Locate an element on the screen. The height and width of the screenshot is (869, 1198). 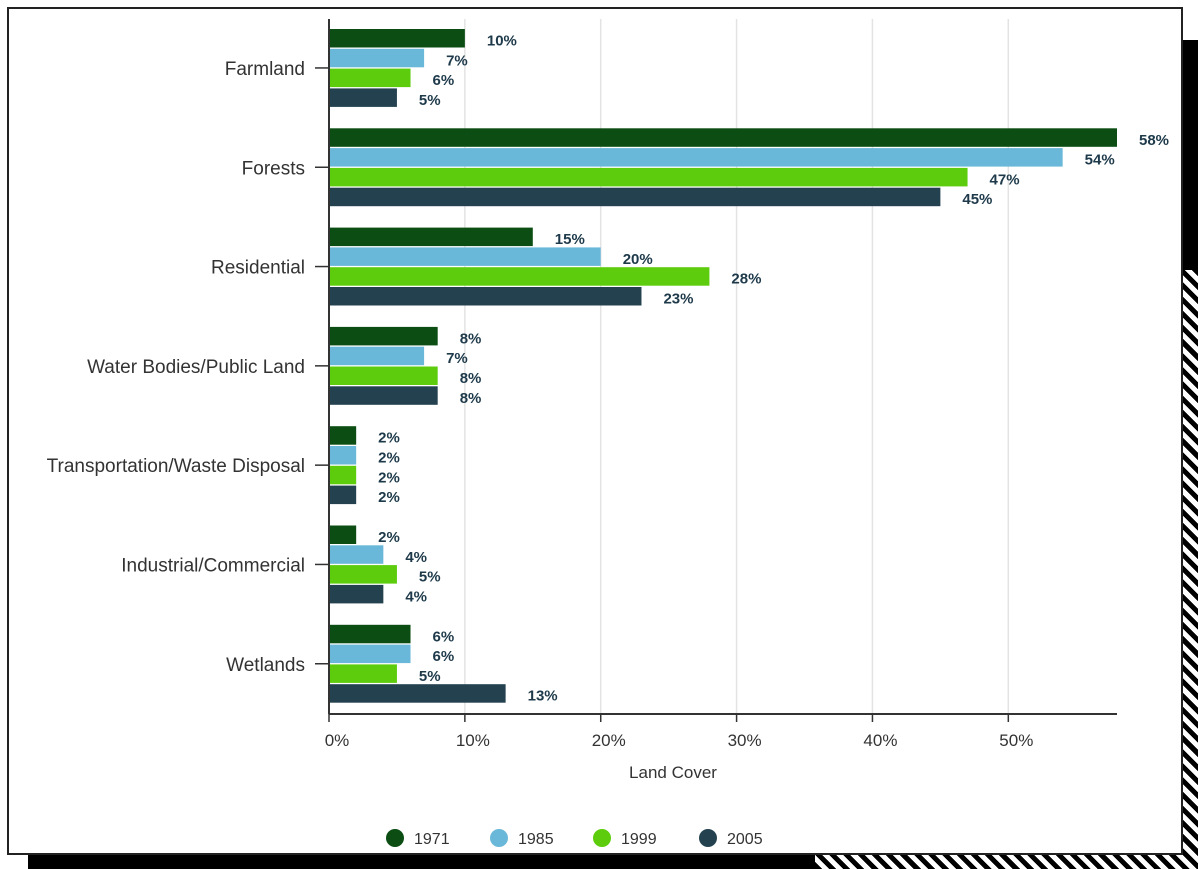
category-label: Forests is located at coordinates (273, 168).